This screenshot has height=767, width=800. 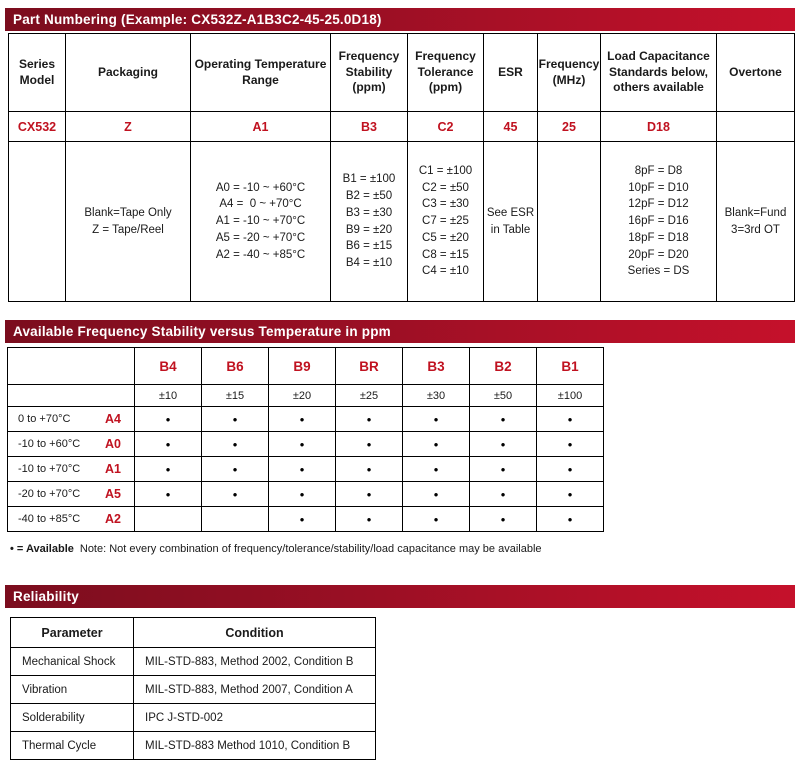 I want to click on reliability-header-bar: Reliability, so click(x=400, y=596).